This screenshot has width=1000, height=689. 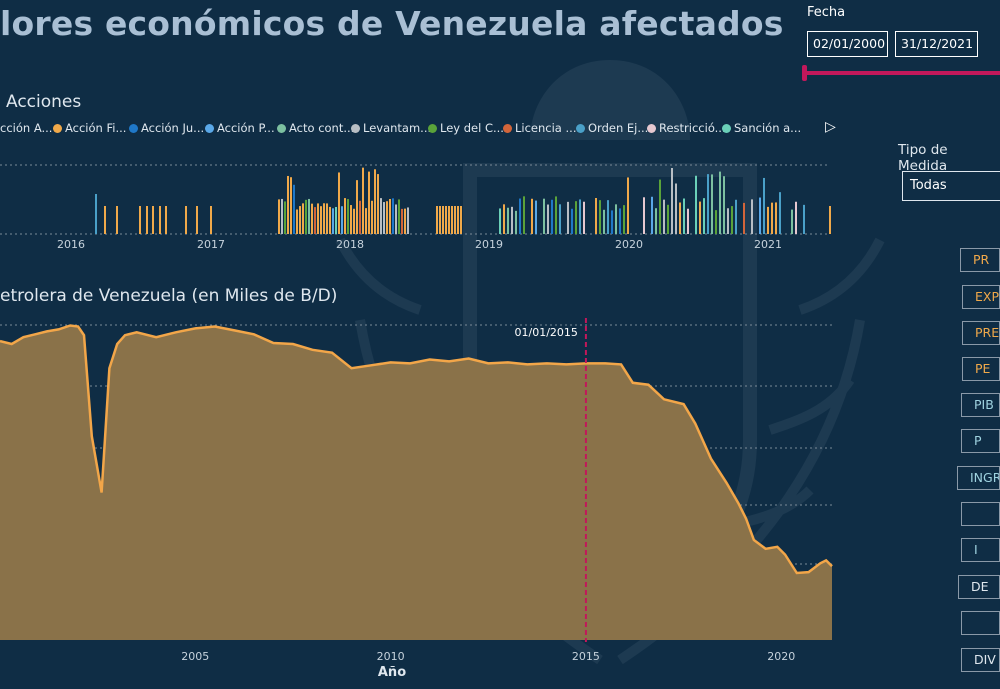 I want to click on measure-button: PRE, so click(x=981, y=333).